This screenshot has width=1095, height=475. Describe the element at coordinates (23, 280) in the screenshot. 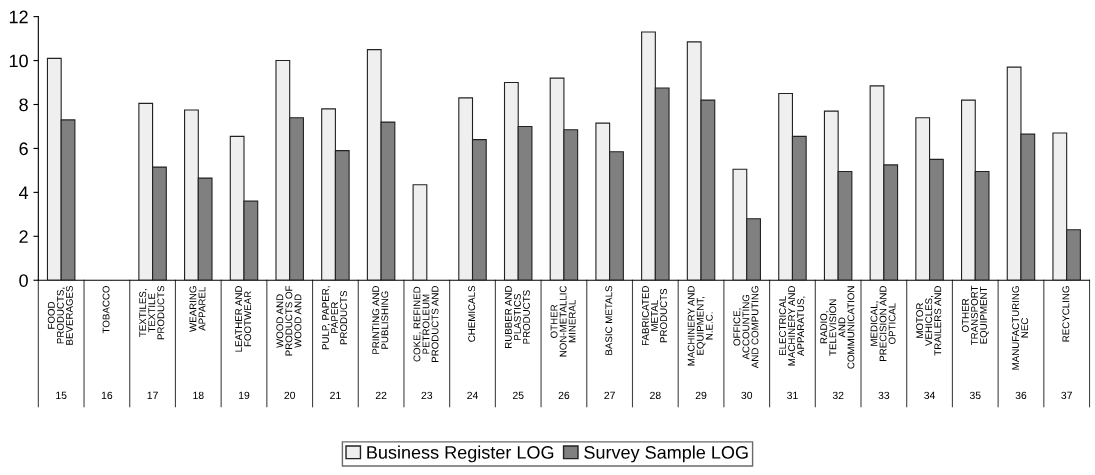

I see `y-tick-label: 0` at that location.